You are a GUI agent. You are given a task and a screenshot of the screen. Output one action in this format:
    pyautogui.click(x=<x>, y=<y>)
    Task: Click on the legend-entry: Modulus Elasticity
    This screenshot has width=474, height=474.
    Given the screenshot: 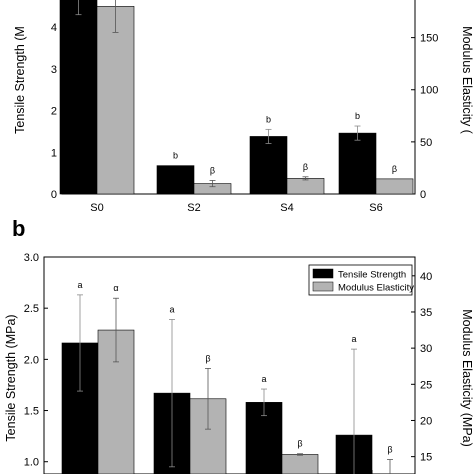 What is the action you would take?
    pyautogui.click(x=376, y=288)
    